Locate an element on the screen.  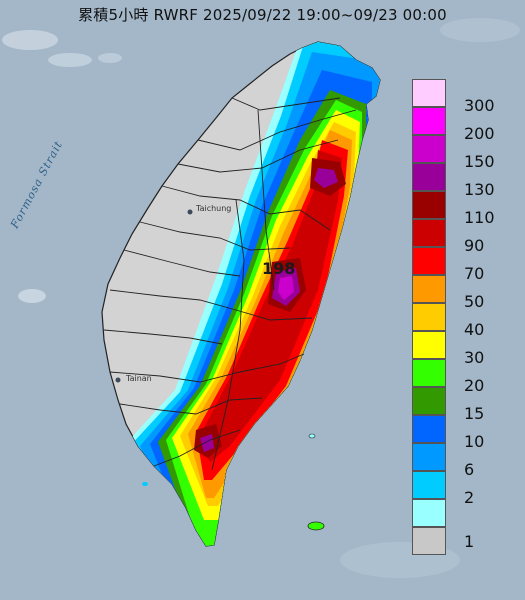
rain-band-90mm is located at coordinates (273, 306).